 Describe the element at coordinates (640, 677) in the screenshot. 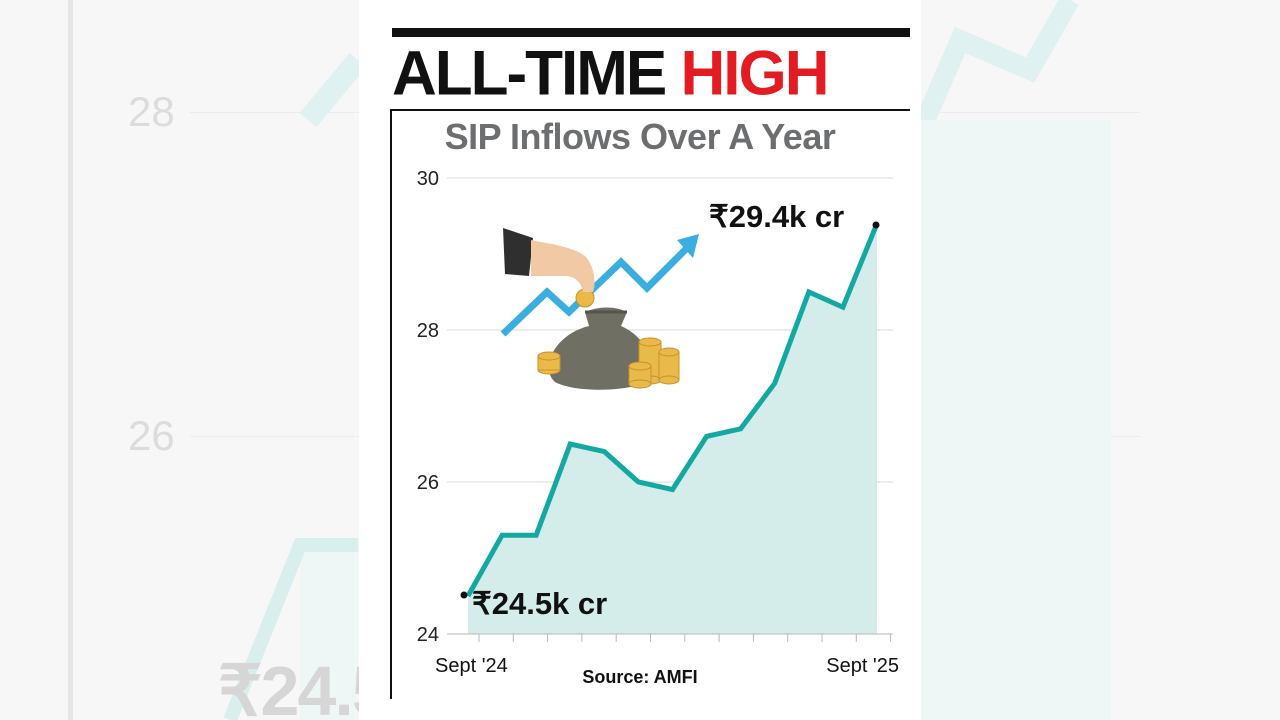

I see `source-note: Source: AMFI` at that location.